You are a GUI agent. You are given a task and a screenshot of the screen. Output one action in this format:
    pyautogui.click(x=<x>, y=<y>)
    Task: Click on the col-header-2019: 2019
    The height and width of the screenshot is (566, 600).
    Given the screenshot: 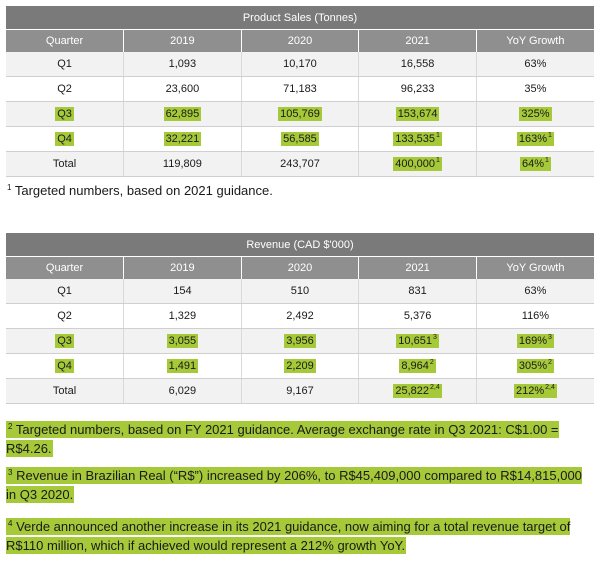 What is the action you would take?
    pyautogui.click(x=182, y=267)
    